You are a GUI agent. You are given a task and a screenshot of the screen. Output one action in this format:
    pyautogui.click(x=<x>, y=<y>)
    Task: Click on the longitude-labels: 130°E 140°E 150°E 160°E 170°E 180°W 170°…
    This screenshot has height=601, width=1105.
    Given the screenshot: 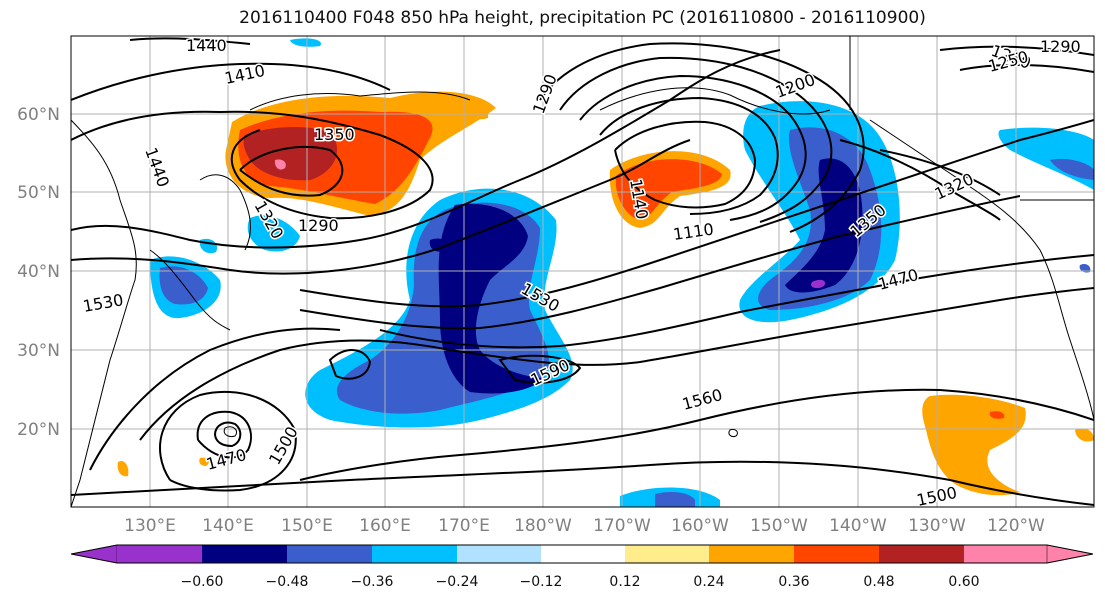 What is the action you would take?
    pyautogui.click(x=584, y=526)
    